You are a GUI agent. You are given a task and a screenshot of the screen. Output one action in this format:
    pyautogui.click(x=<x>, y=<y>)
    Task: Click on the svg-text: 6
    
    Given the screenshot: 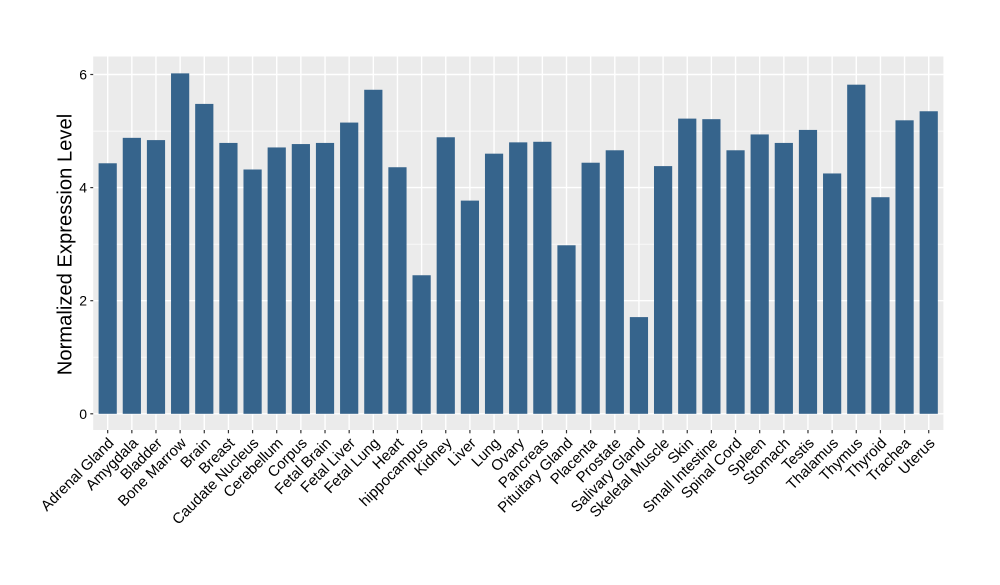 What is the action you would take?
    pyautogui.click(x=83, y=75)
    